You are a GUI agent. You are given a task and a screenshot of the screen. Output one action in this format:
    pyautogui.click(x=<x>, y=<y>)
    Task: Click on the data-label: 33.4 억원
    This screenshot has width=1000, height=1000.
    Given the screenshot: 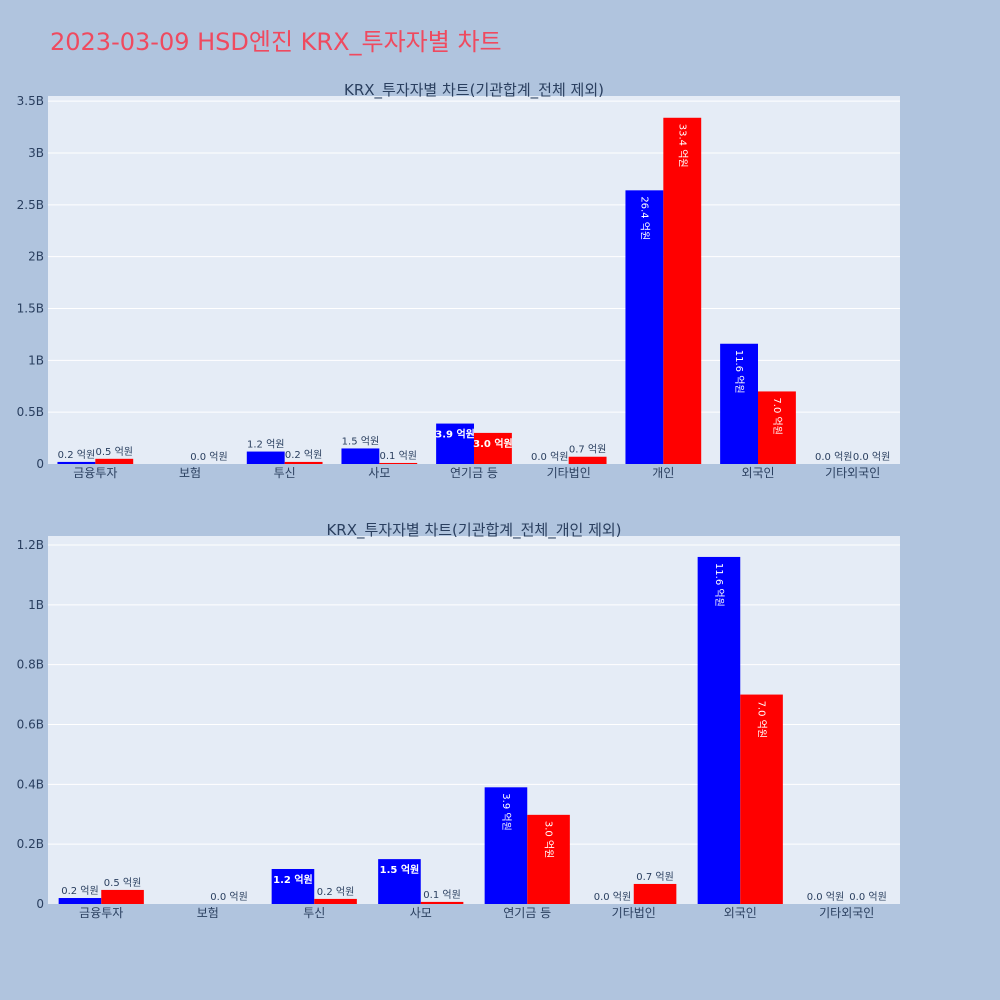 What is the action you would take?
    pyautogui.click(x=682, y=146)
    